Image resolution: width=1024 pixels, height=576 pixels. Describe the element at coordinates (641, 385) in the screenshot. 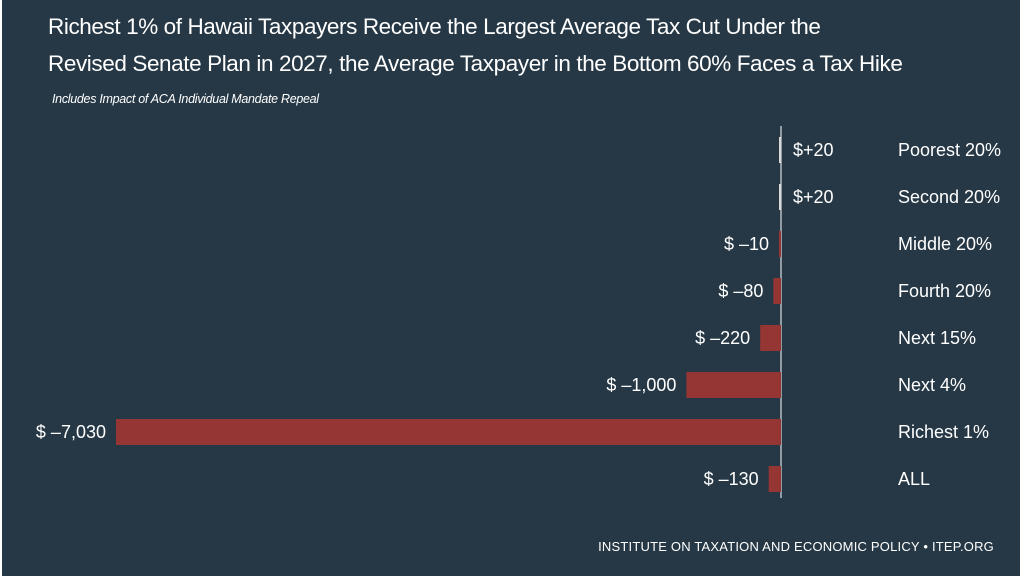

I see `value-label: $ –1,000` at that location.